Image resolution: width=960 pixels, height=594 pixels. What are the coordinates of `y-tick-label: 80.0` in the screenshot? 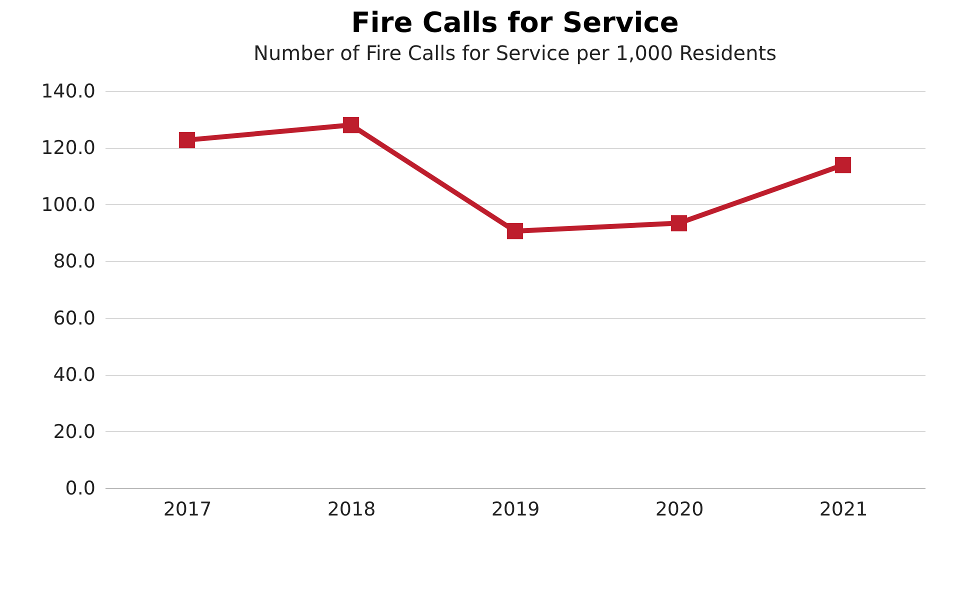 It's located at (74, 261).